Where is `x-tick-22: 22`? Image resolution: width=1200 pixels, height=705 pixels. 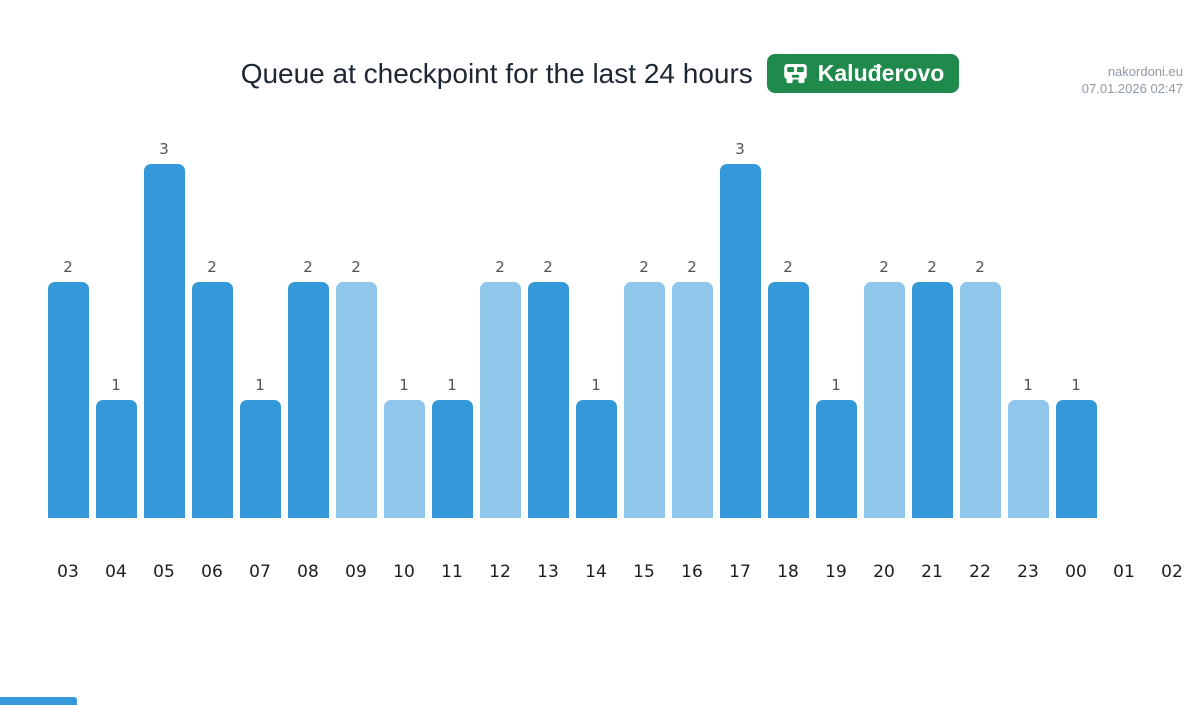 x-tick-22: 22 is located at coordinates (980, 572).